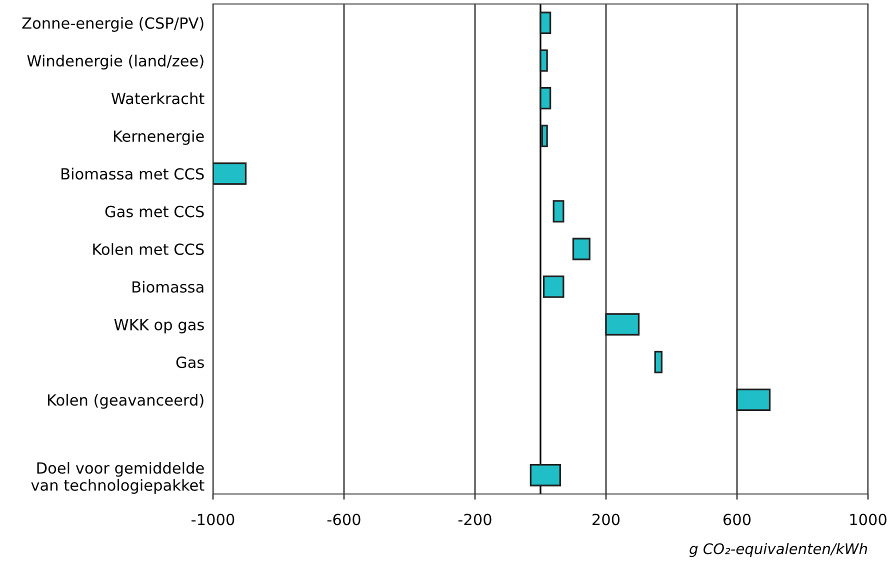  Describe the element at coordinates (133, 174) in the screenshot. I see `y-tick-label: Biomassa met CCS` at that location.